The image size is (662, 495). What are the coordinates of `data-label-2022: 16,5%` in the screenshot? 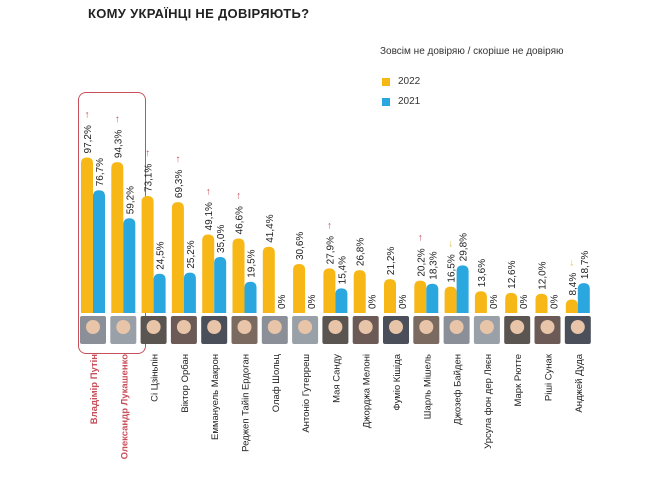 It's located at (452, 268).